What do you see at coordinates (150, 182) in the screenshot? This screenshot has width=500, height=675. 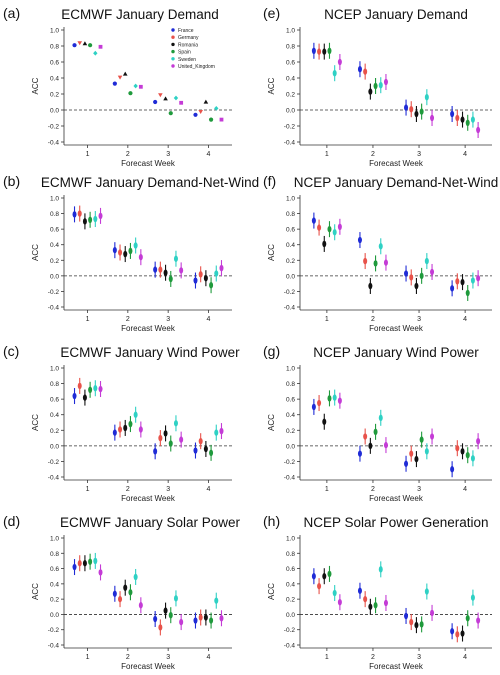 I see `chart-title: ECMWF January Demand-Net-Wind` at bounding box center [150, 182].